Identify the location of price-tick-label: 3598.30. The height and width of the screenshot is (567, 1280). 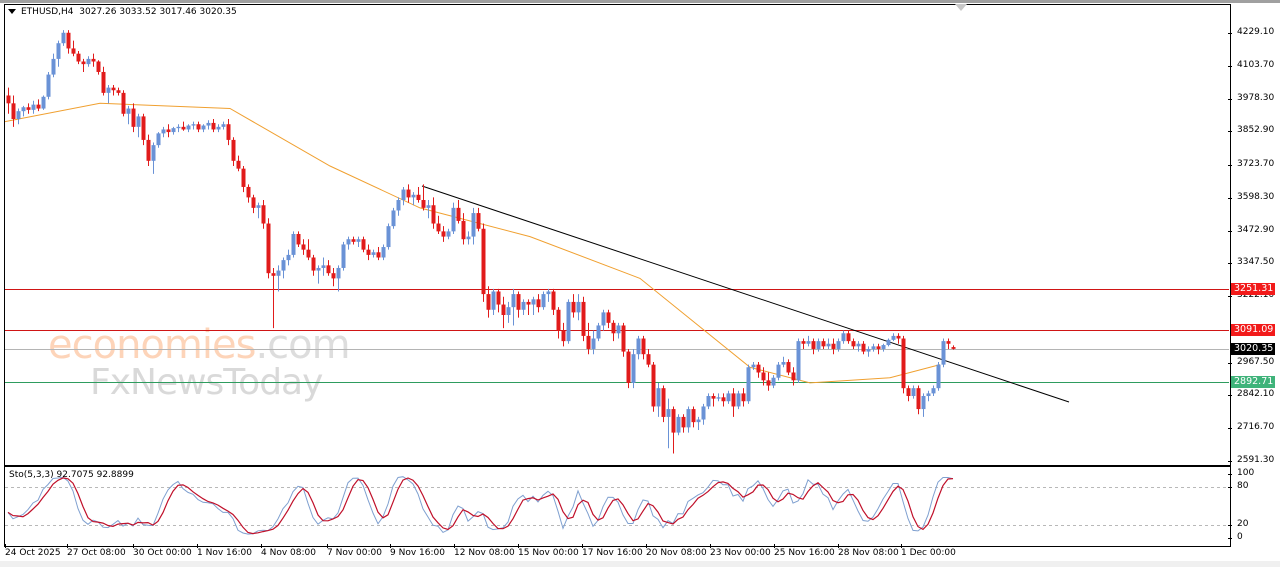
(1256, 196).